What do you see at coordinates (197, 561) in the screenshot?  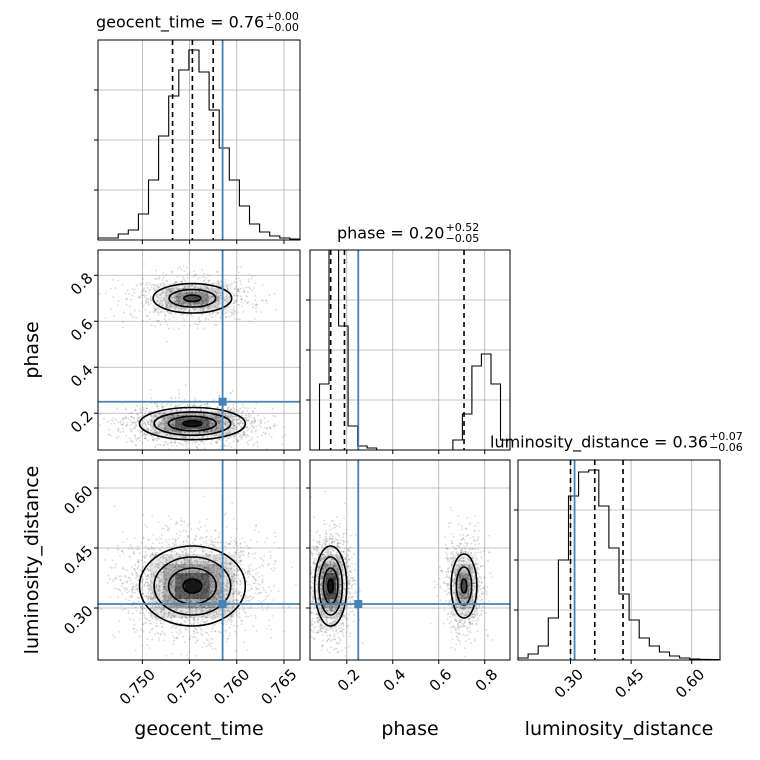 I see `panel-luminosity-distance-vs-geocent-time` at bounding box center [197, 561].